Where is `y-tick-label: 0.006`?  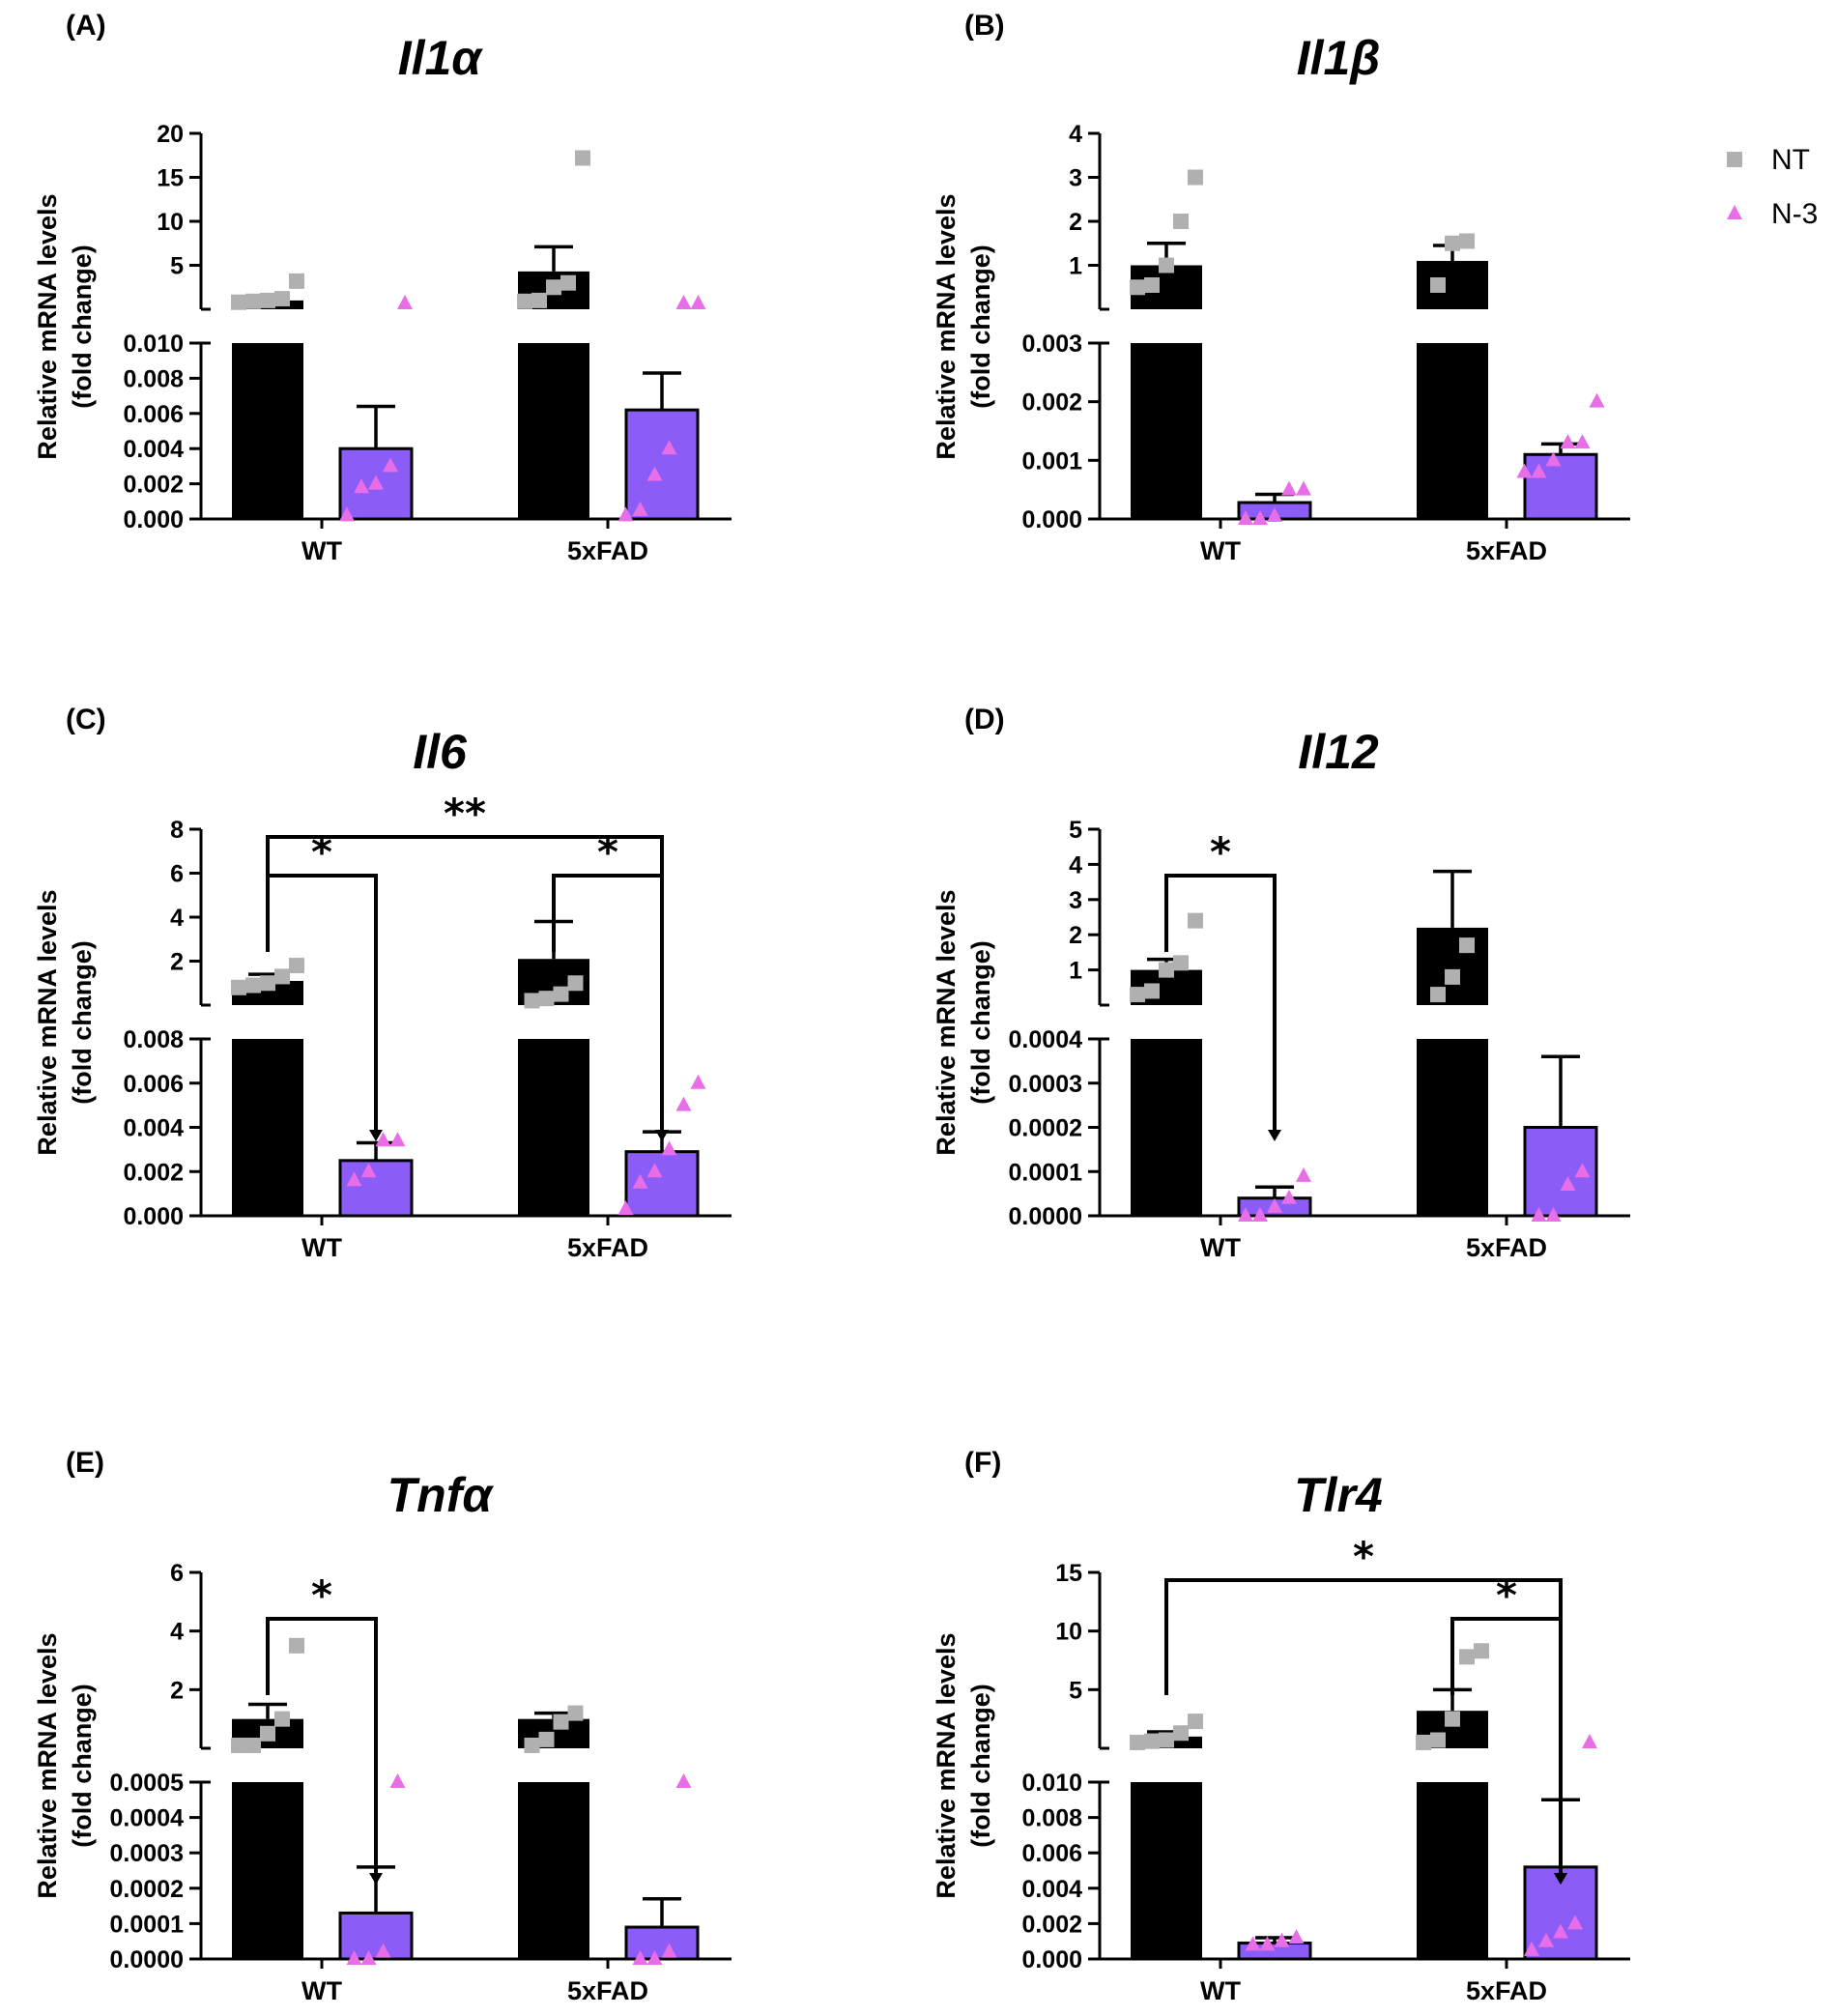 y-tick-label: 0.006 is located at coordinates (1052, 1854).